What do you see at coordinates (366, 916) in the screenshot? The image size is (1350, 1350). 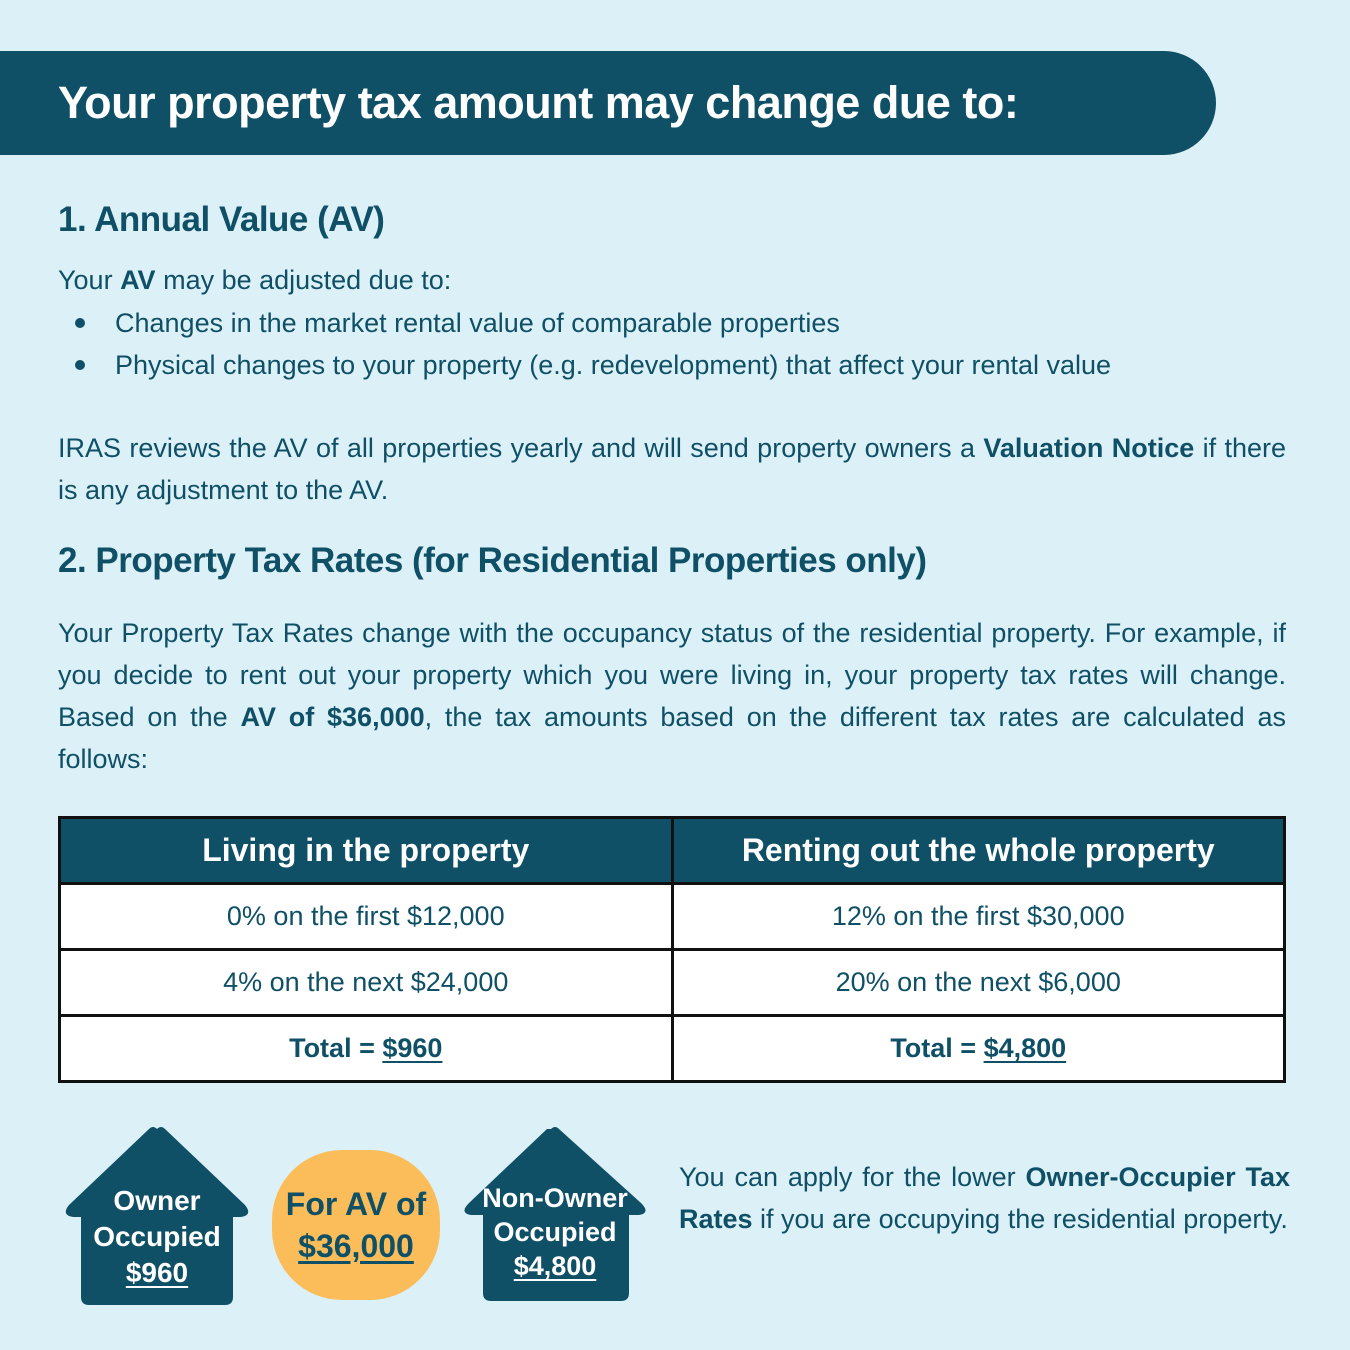 I see `table-cell: 0% on the first $12,000` at bounding box center [366, 916].